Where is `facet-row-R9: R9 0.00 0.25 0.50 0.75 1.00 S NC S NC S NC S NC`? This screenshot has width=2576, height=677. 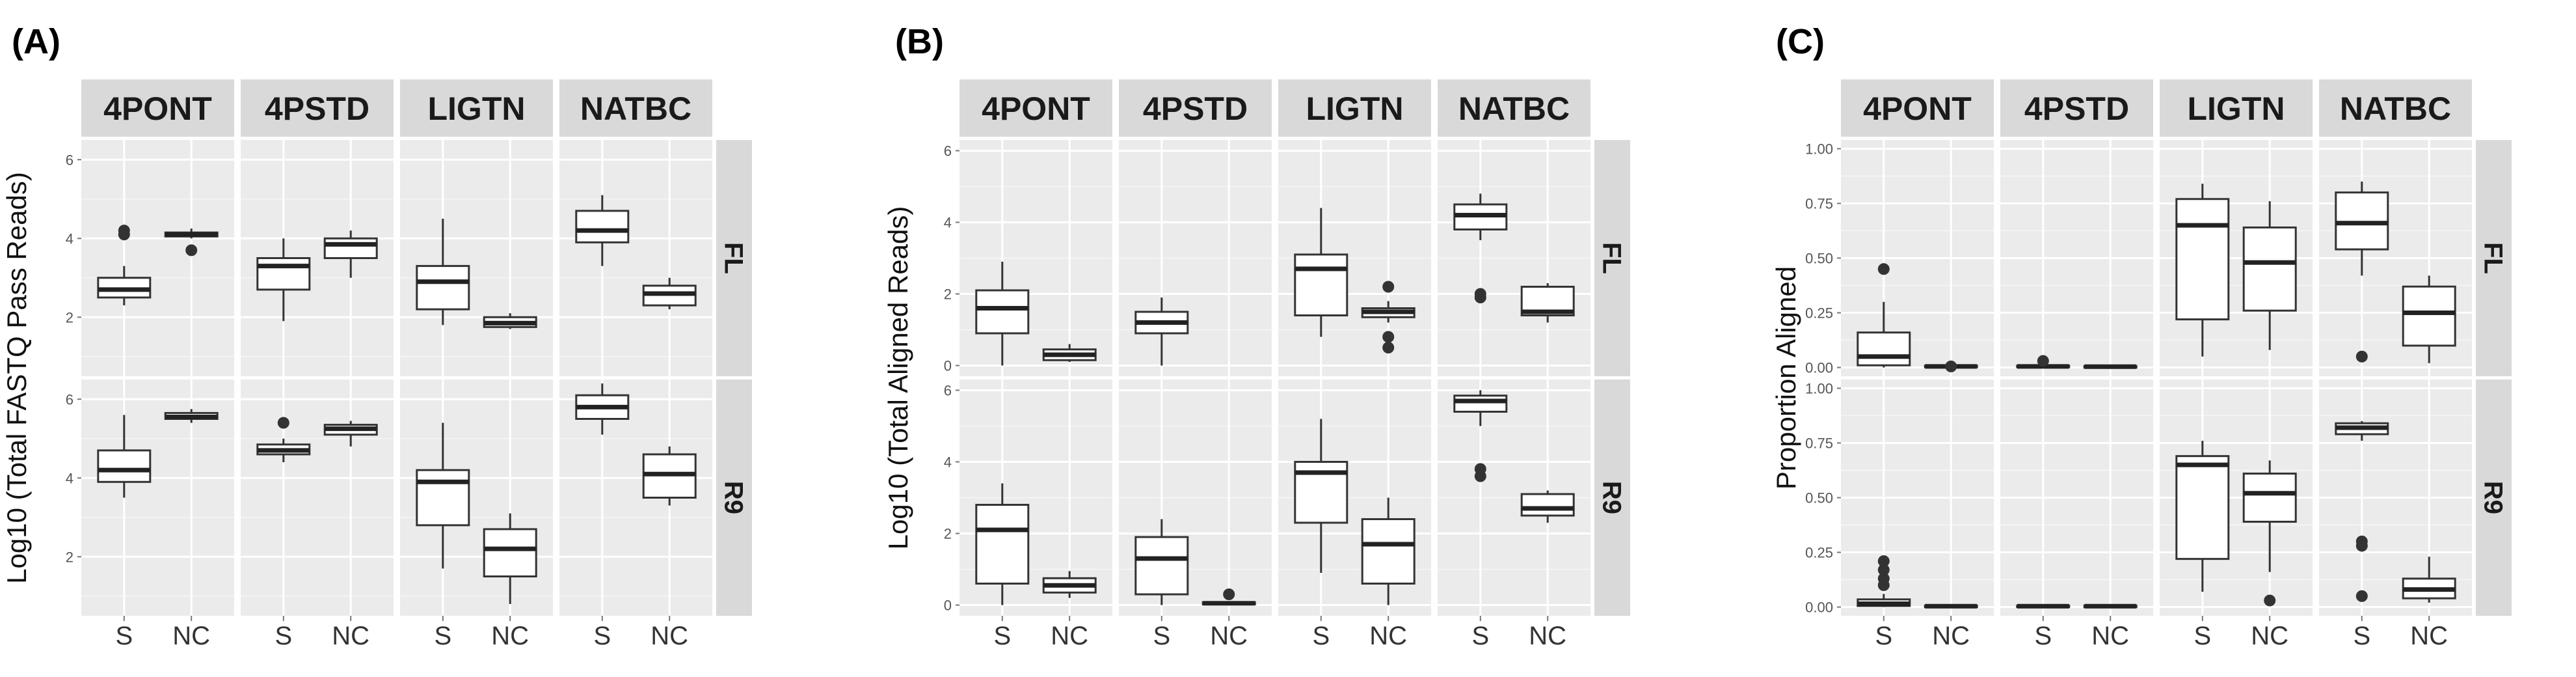
facet-row-R9: R9 0.00 0.25 0.50 0.75 1.00 S NC S NC S NC S NC is located at coordinates (2158, 515).